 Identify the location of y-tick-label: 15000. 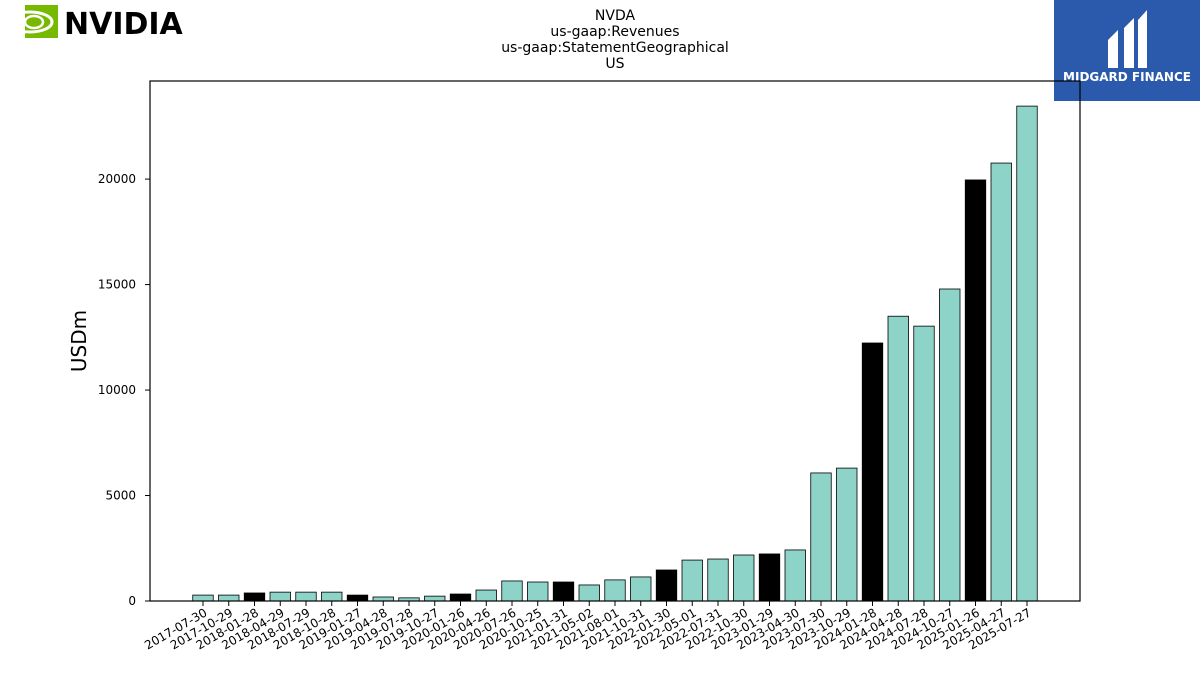
(117, 285).